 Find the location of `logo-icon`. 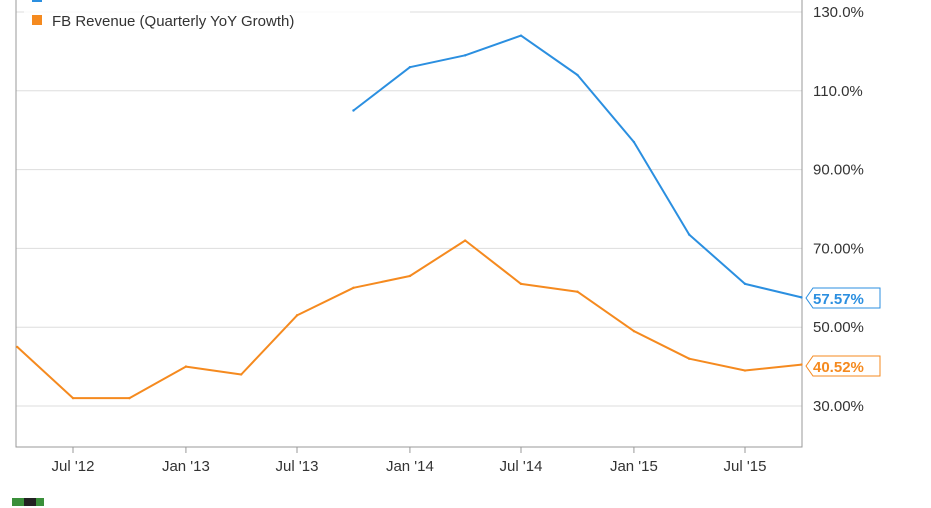

logo-icon is located at coordinates (28, 502).